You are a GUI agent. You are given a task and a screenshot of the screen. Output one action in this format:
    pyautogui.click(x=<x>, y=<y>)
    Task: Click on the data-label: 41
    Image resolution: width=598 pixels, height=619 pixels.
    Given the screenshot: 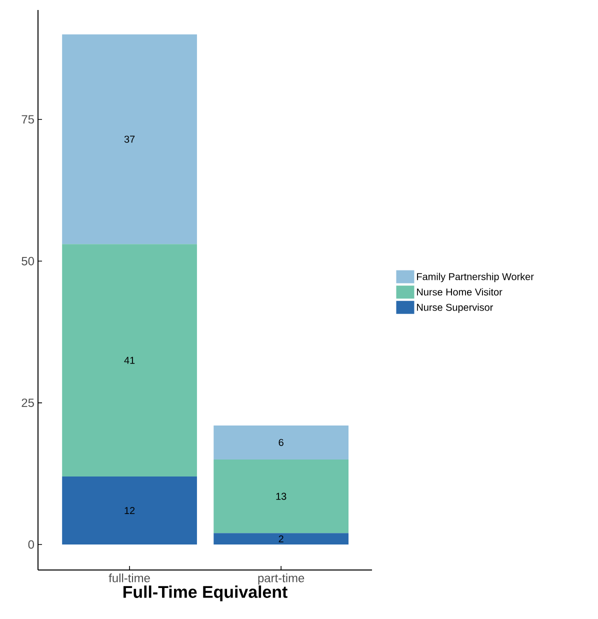 What is the action you would take?
    pyautogui.click(x=129, y=360)
    